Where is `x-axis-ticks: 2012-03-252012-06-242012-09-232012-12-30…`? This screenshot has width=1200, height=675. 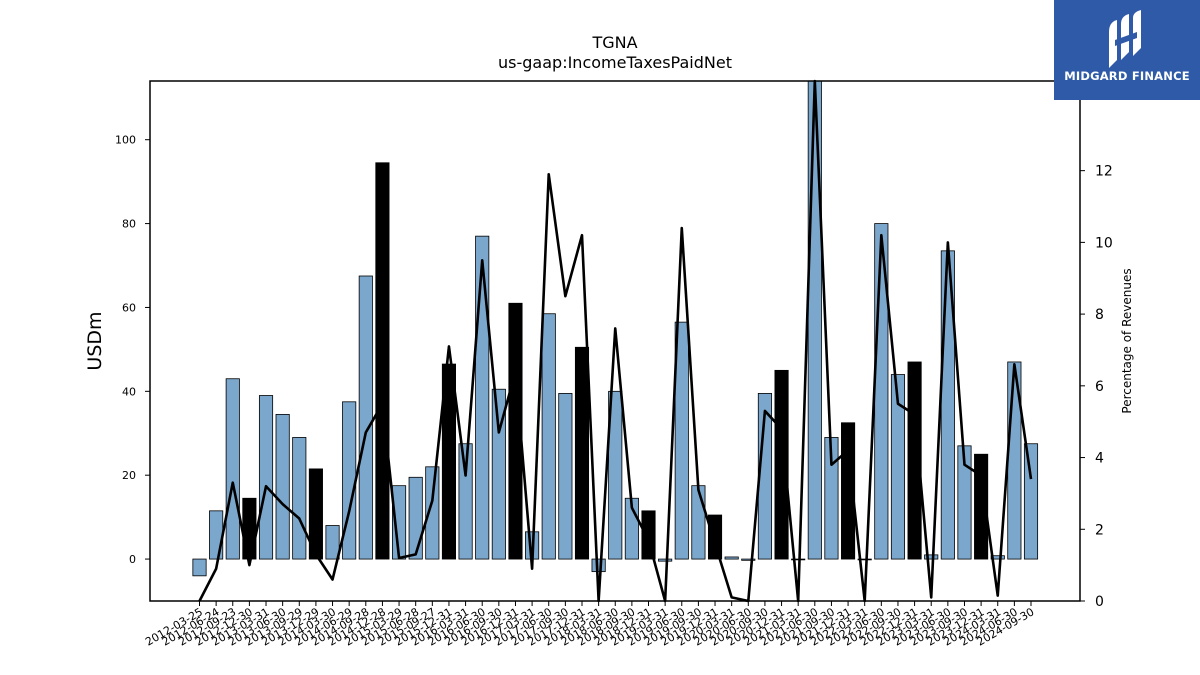 x-axis-ticks: 2012-03-252012-06-242012-09-232012-12-30… is located at coordinates (590, 625).